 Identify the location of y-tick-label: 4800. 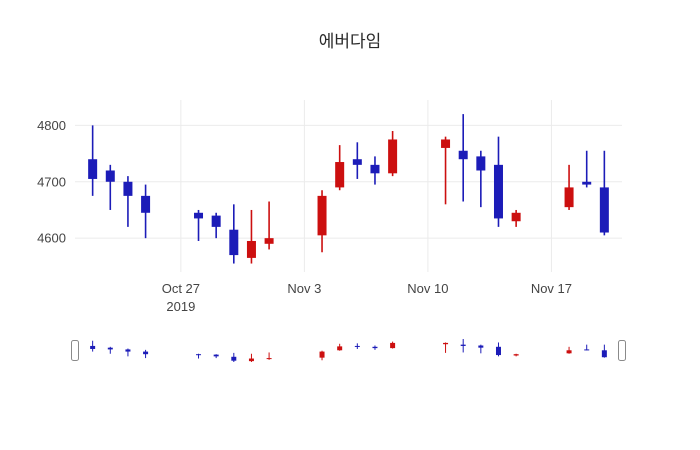
(51, 125).